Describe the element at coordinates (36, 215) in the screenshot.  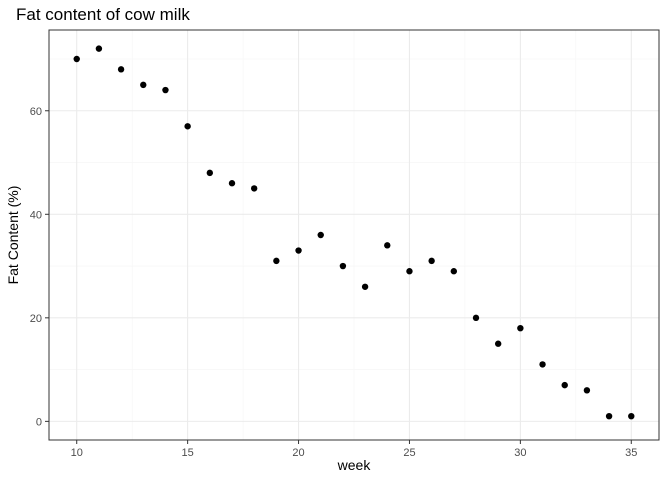
I see `y-tick-label: 40` at that location.